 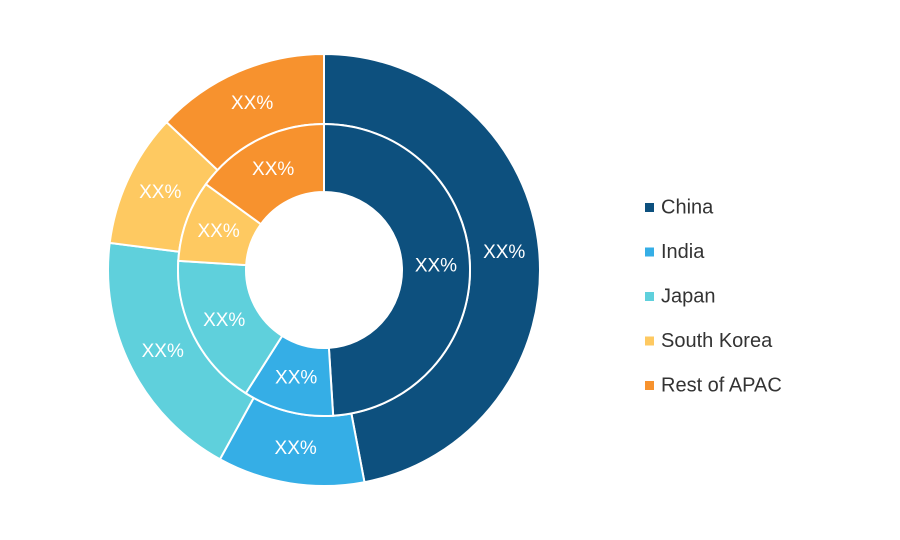 I want to click on legend-label: Rest of APAC, so click(x=721, y=385).